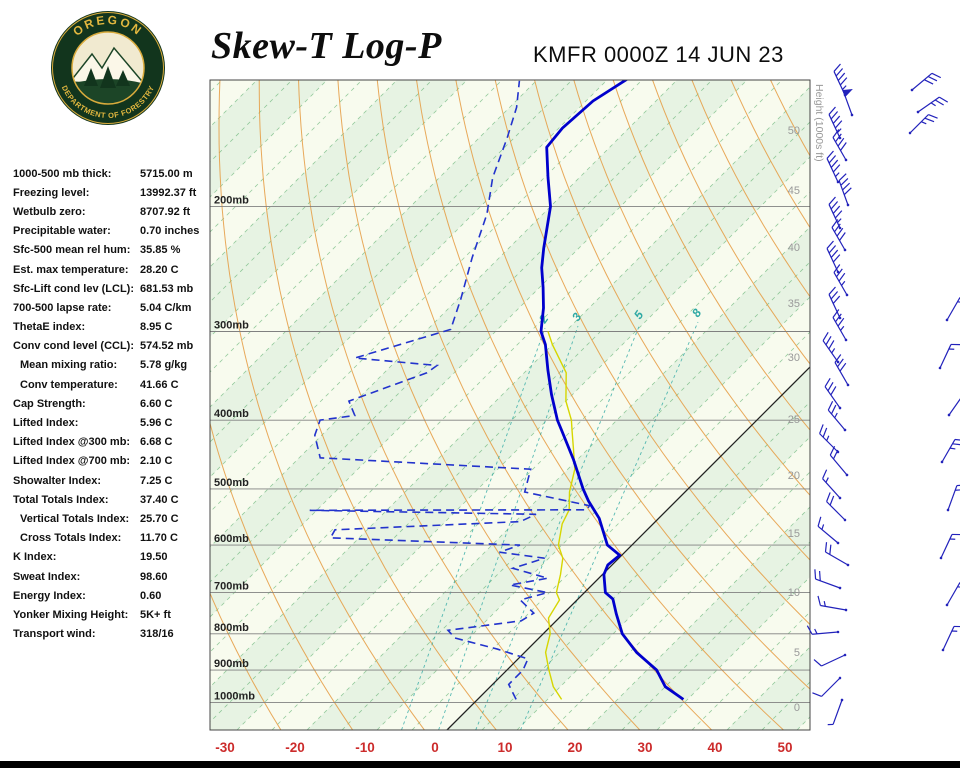 The width and height of the screenshot is (960, 768). I want to click on index-label: Mean mixing ratio:, so click(69, 365).